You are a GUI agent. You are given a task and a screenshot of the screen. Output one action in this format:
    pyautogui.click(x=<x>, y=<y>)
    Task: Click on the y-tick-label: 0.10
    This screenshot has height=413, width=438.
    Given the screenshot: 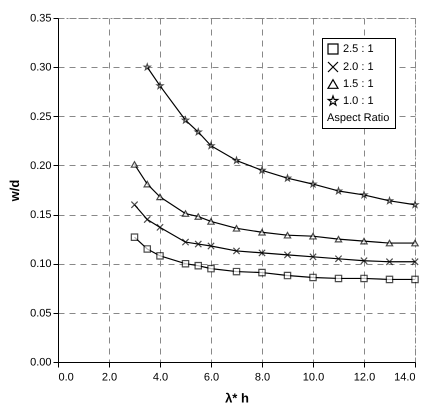 What is the action you would take?
    pyautogui.click(x=41, y=264)
    